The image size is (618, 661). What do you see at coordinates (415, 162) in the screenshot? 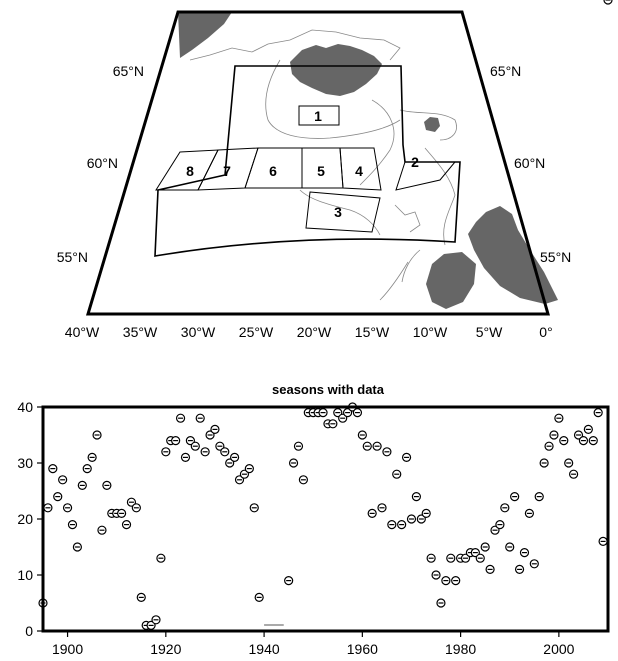
I see `box-label-2: 2` at bounding box center [415, 162].